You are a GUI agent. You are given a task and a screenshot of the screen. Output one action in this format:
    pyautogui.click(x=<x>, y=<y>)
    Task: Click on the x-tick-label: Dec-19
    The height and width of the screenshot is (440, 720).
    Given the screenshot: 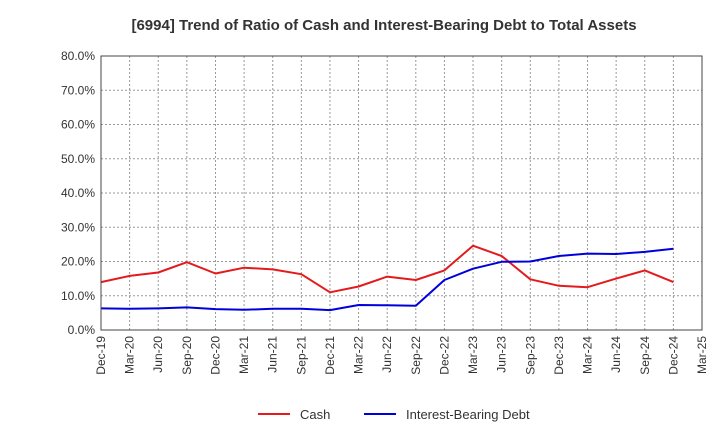 What is the action you would take?
    pyautogui.click(x=101, y=355)
    